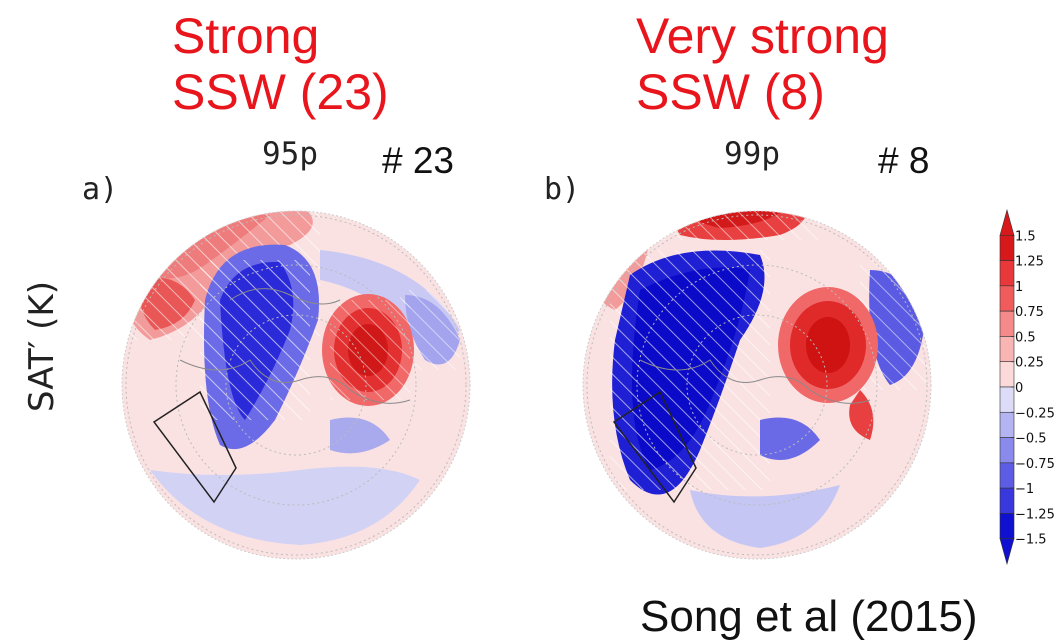 The height and width of the screenshot is (644, 1064). I want to click on panel-b-label: b), so click(562, 189).